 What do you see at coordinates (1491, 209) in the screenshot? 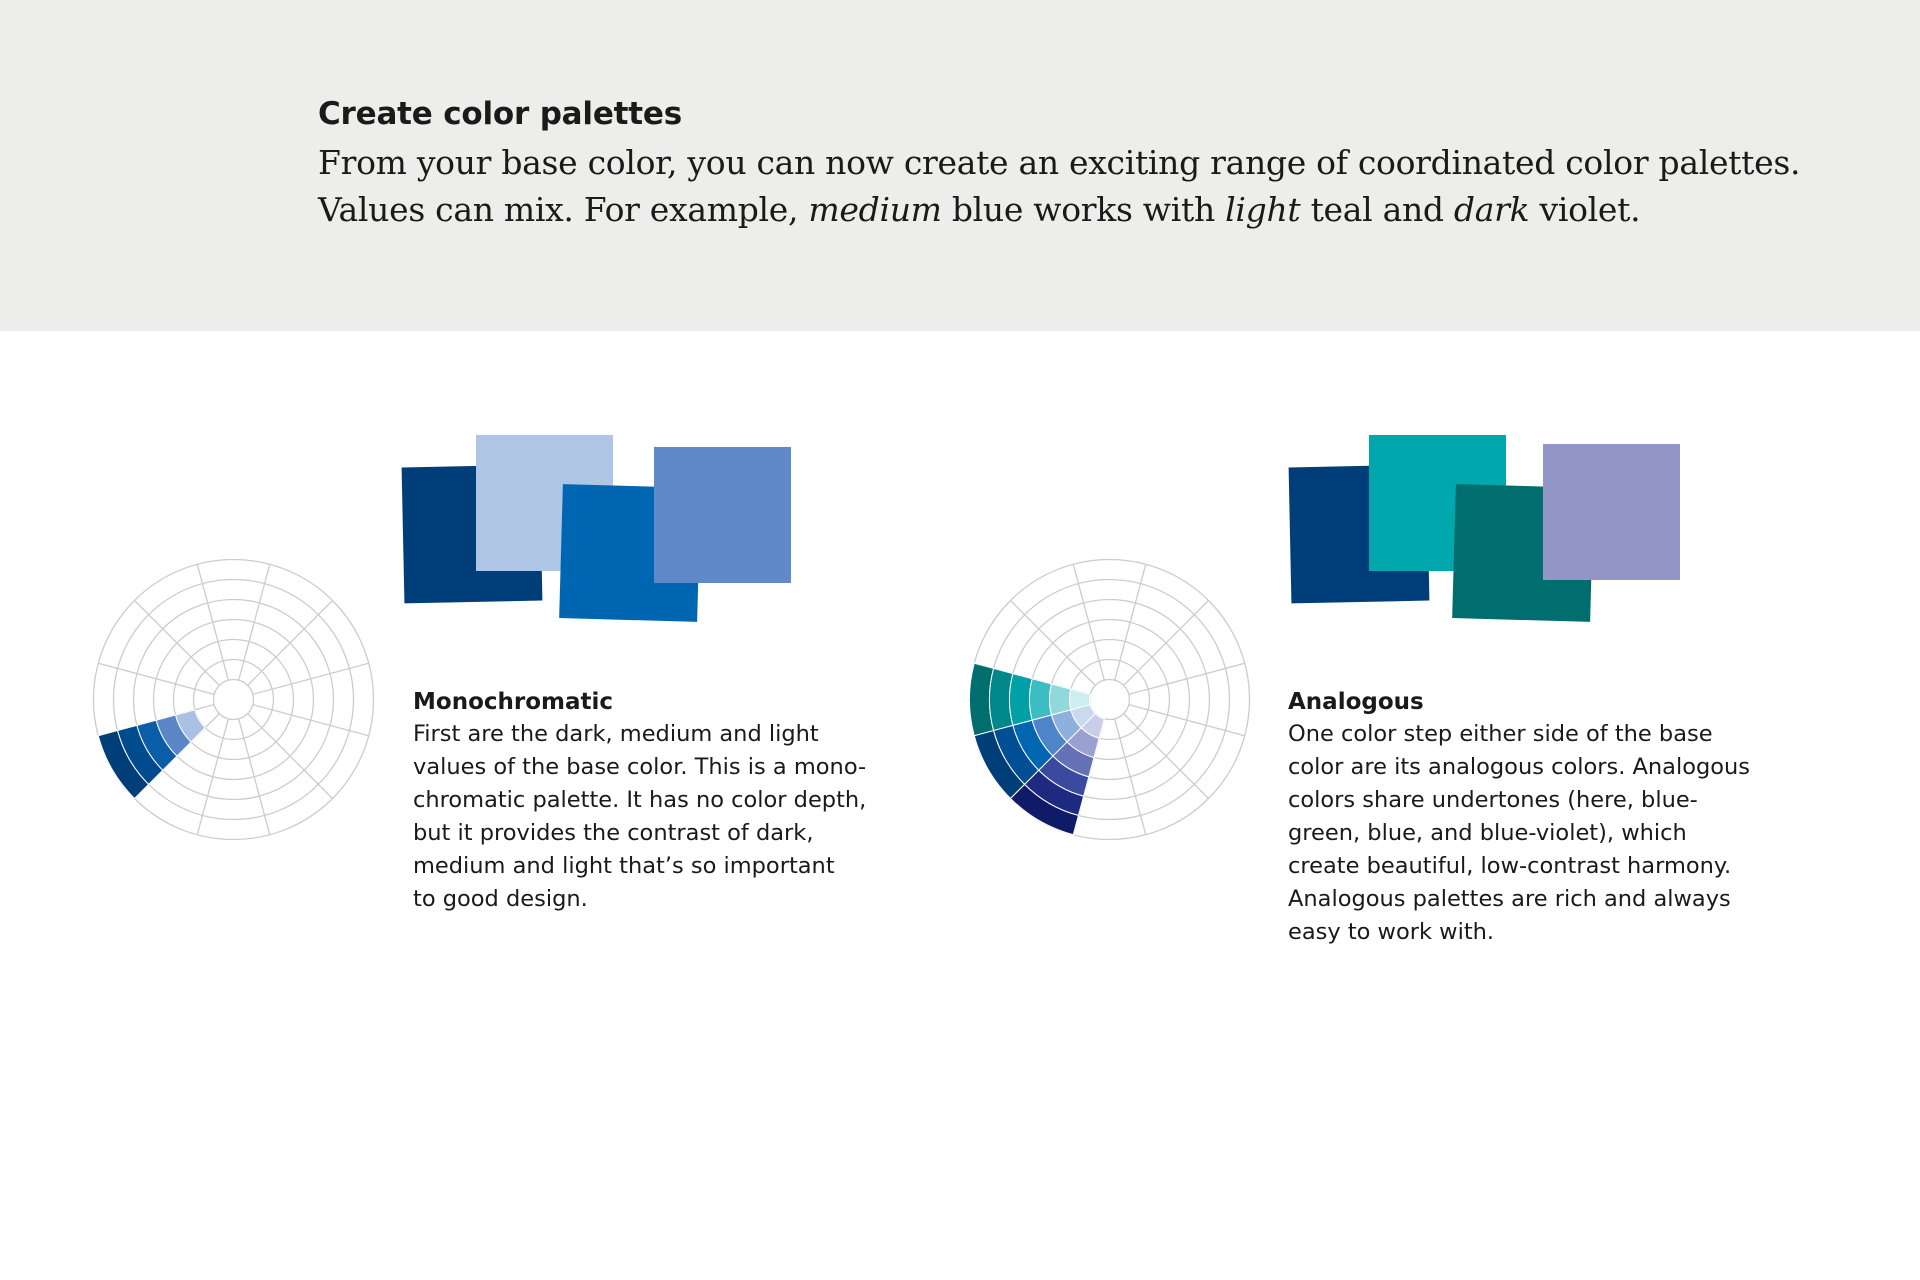
I see `emphasis-dark: dark` at bounding box center [1491, 209].